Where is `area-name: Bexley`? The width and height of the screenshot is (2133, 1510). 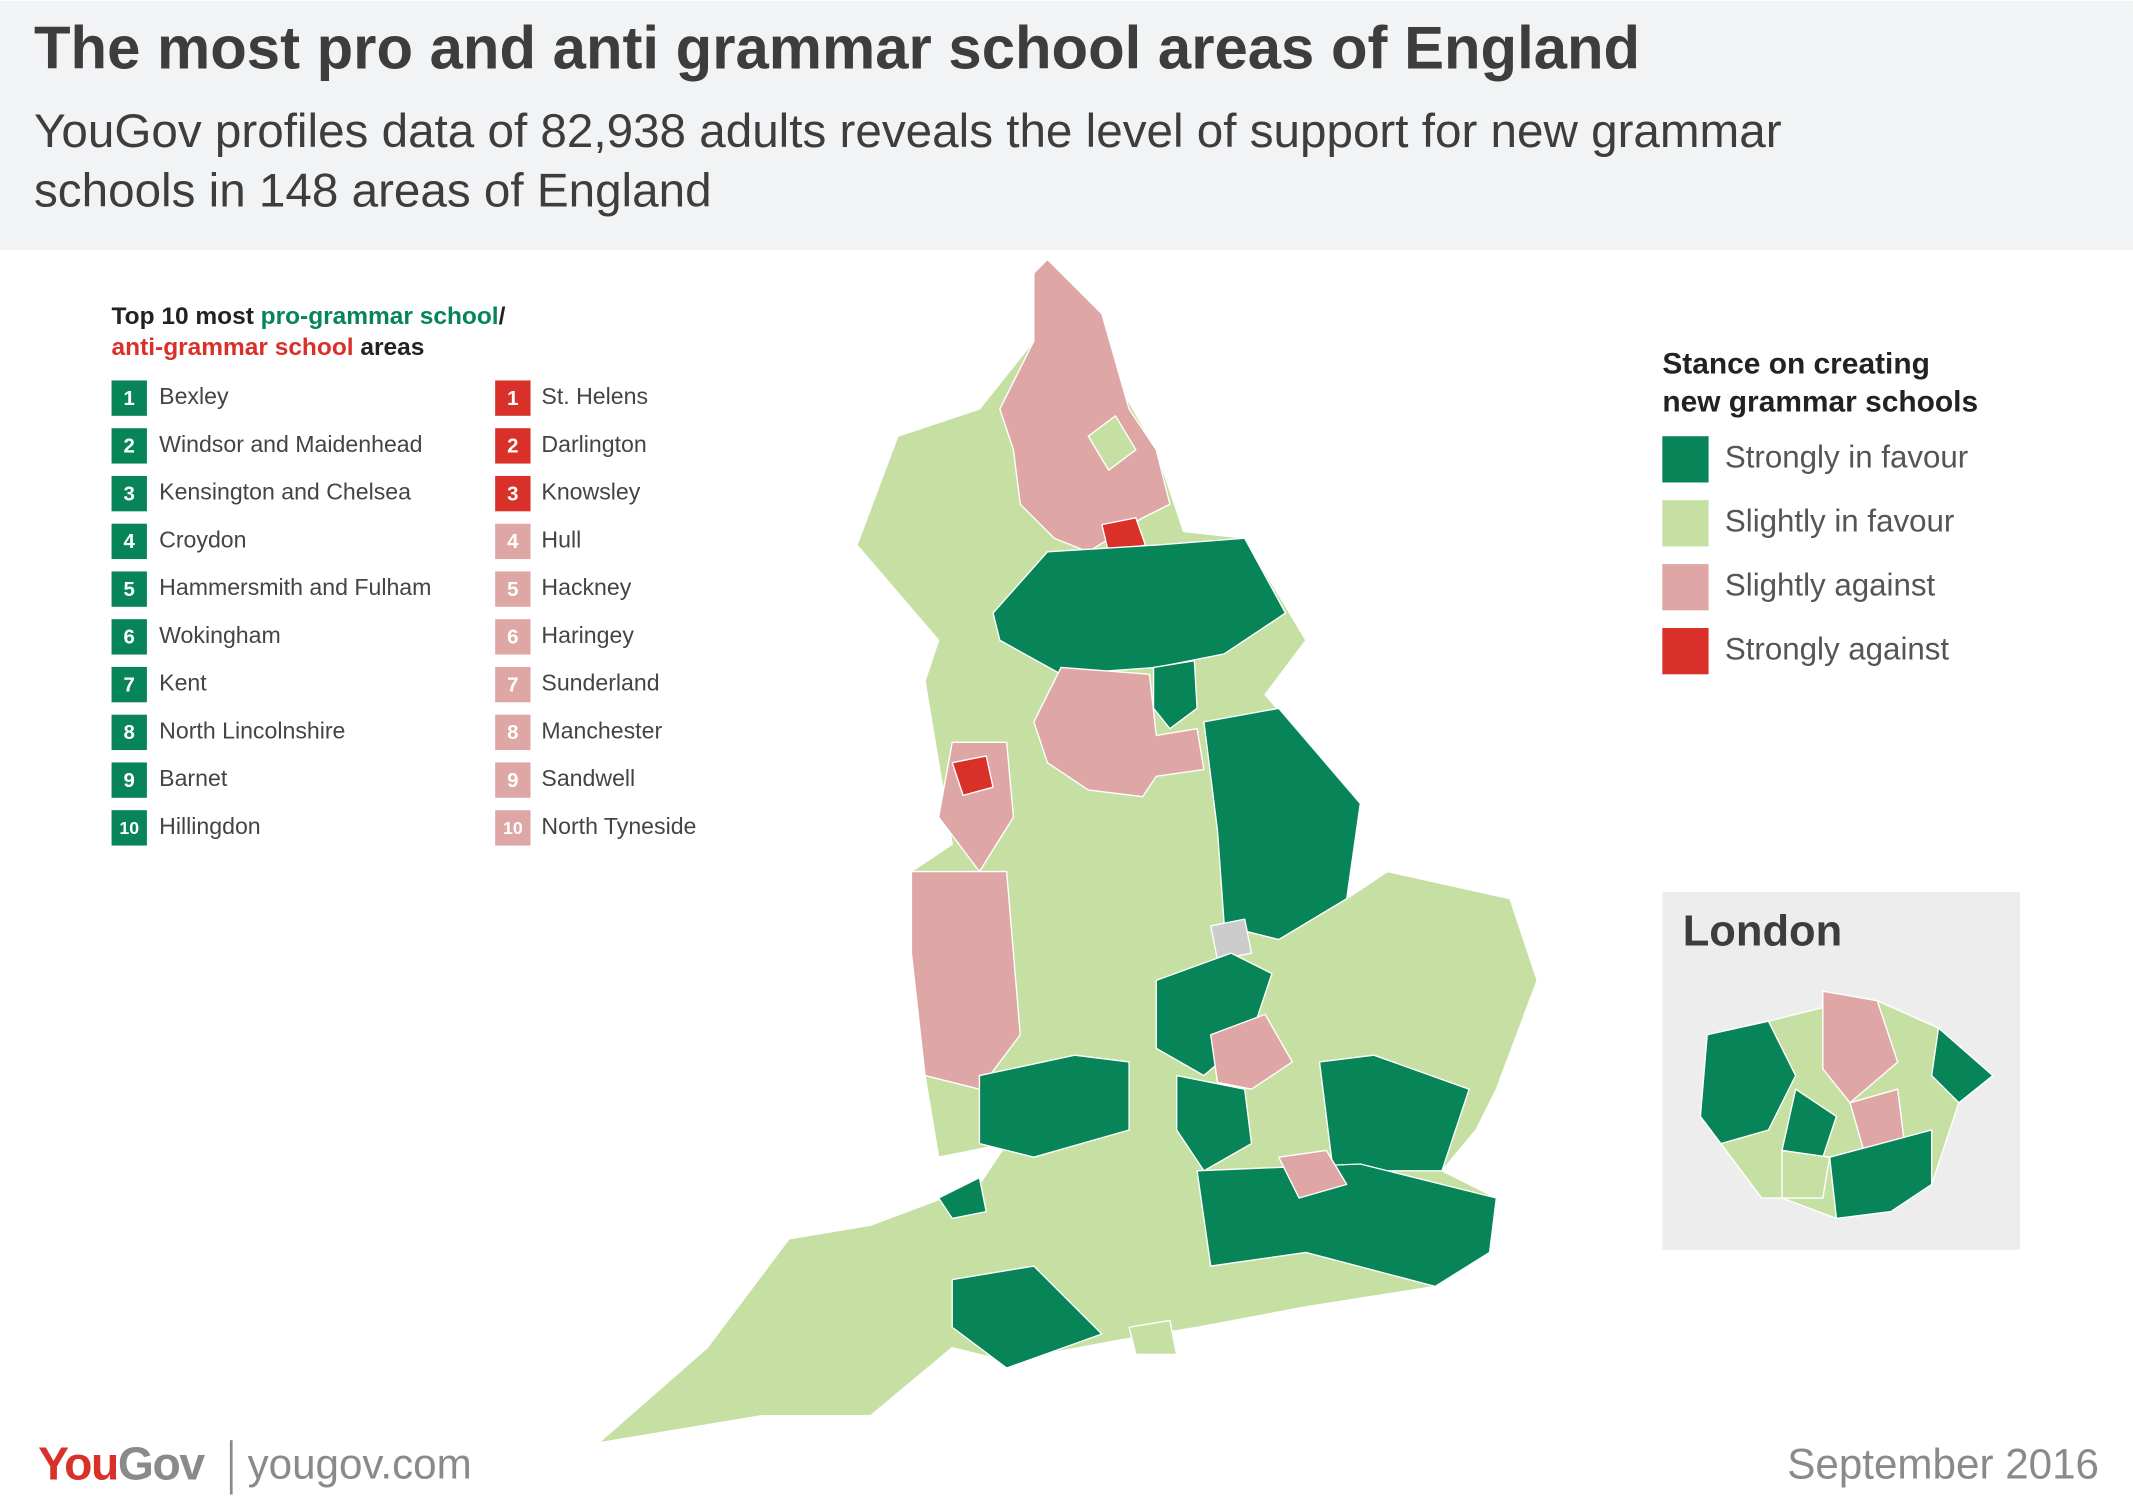 area-name: Bexley is located at coordinates (194, 396).